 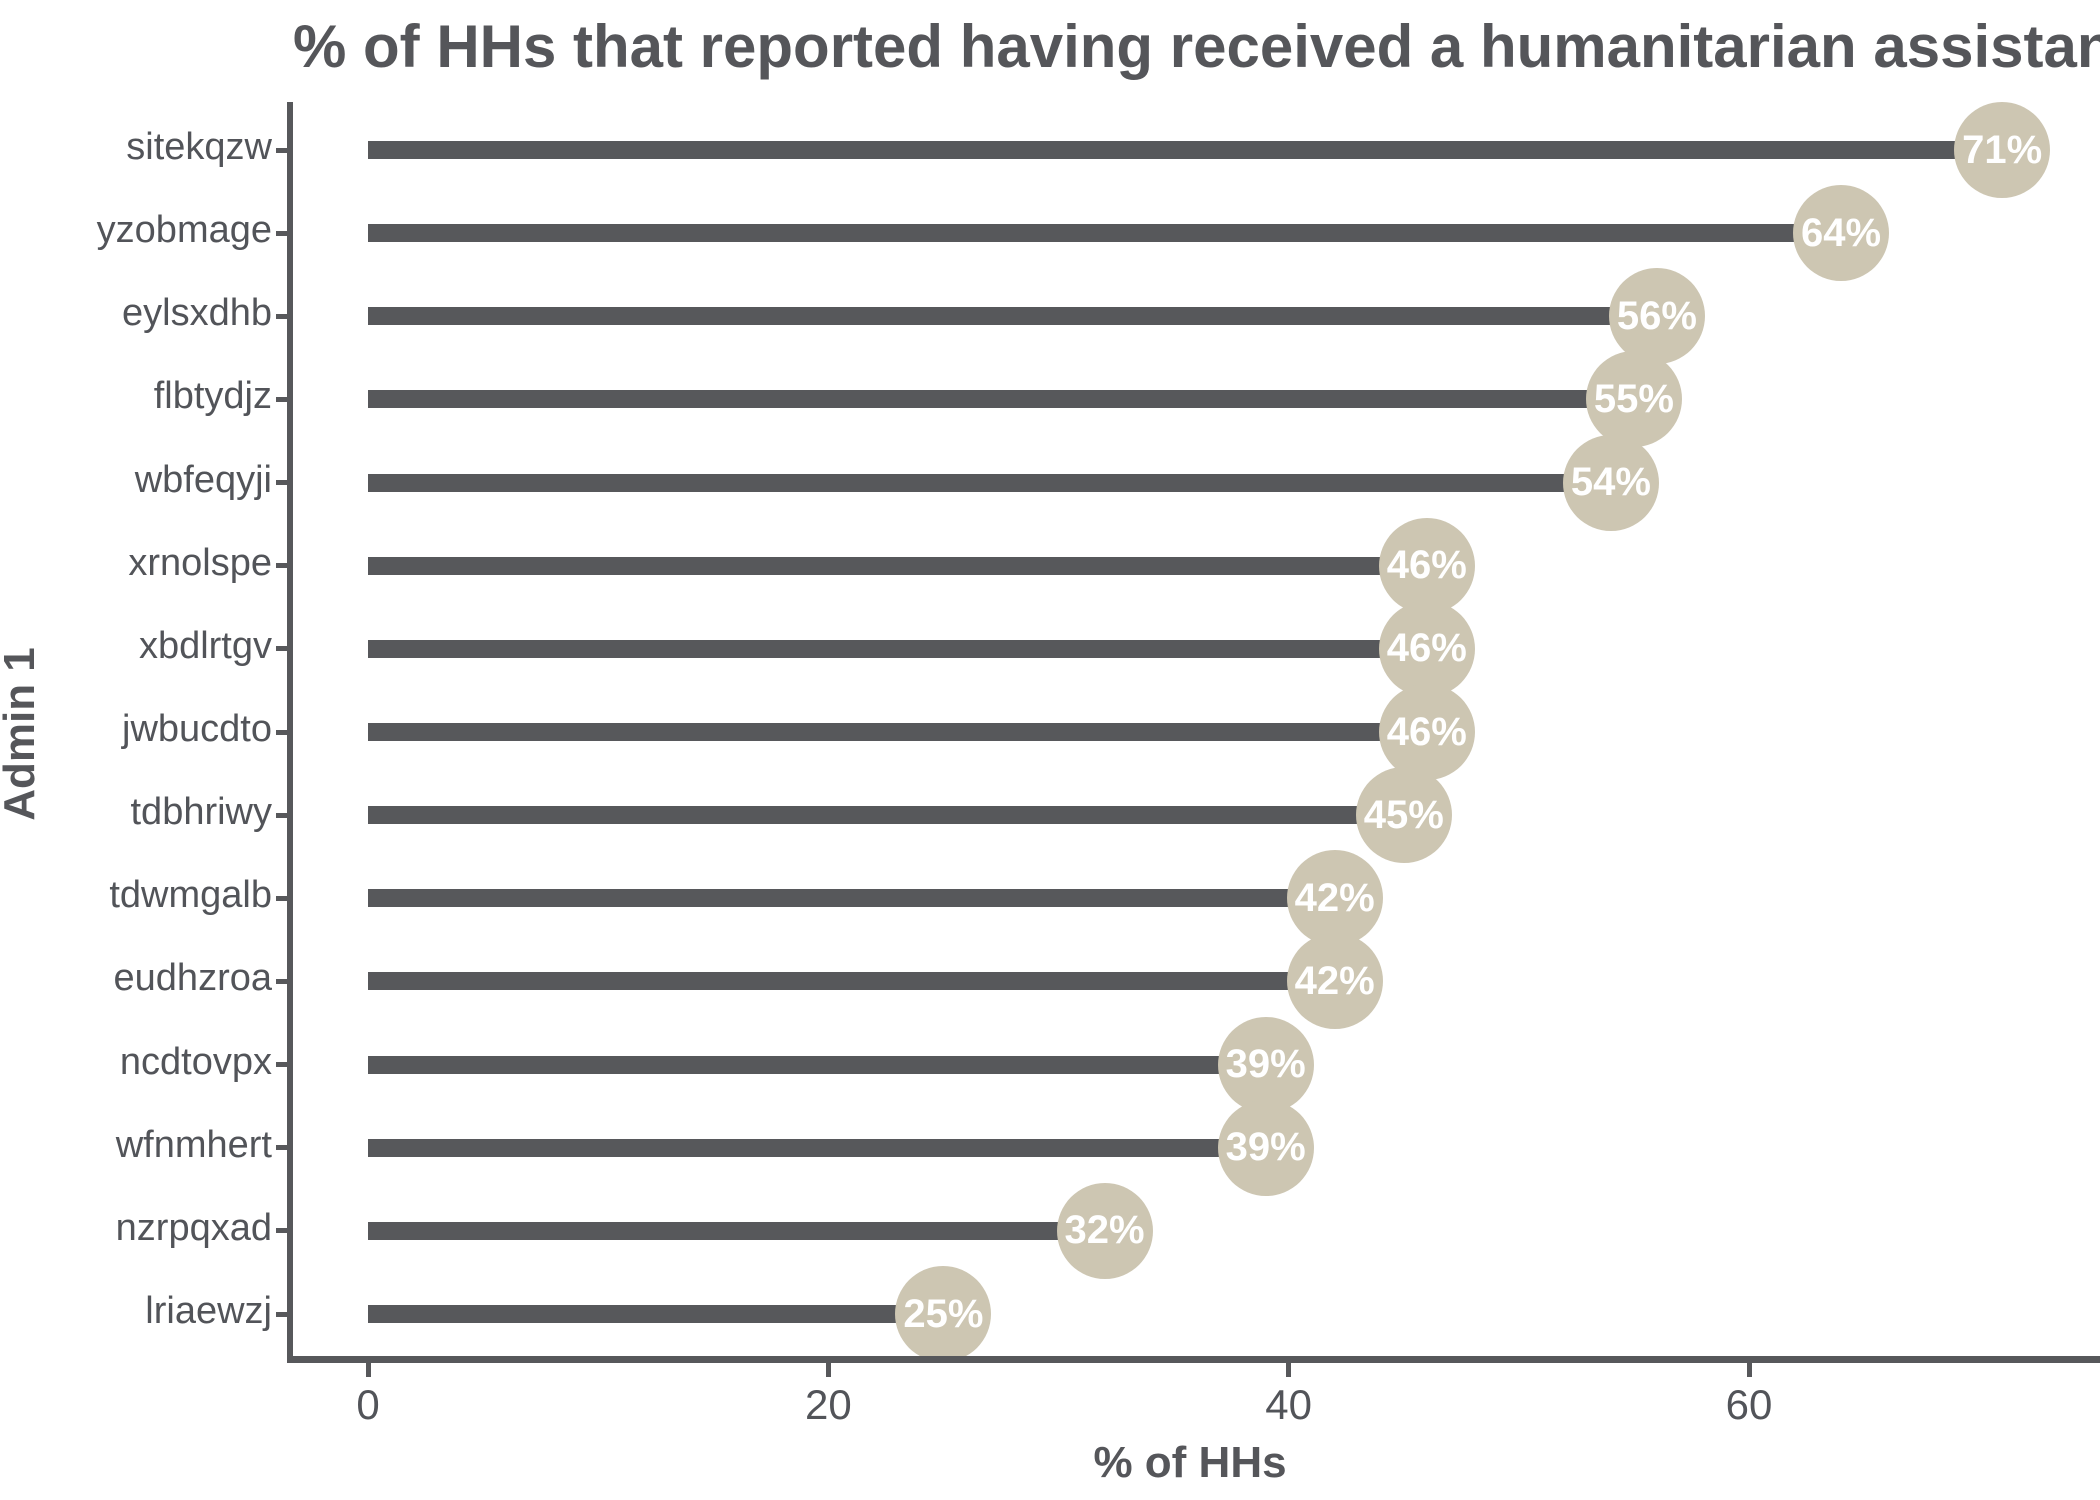 I want to click on x-axis-title: % of HHs, so click(x=1190, y=1462).